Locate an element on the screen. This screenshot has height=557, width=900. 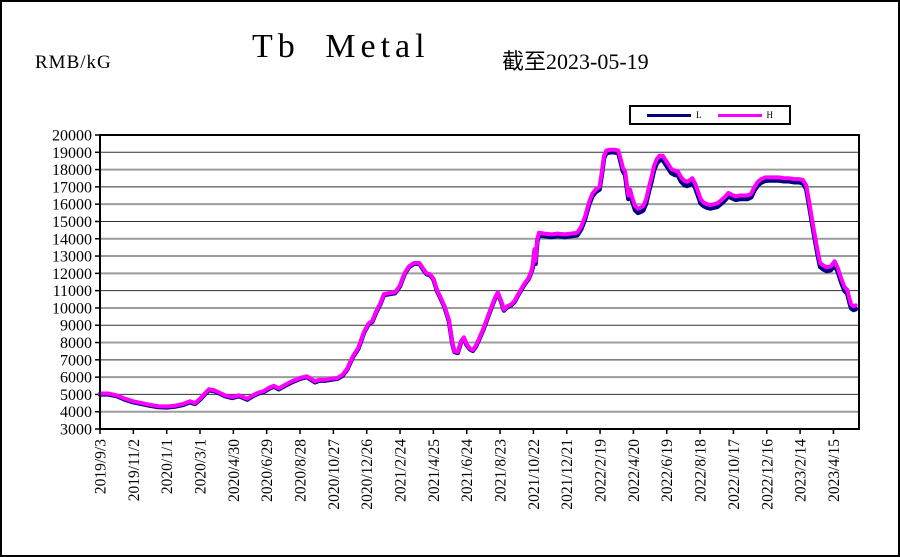
svg-text: 2022/8/18 is located at coordinates (701, 470).